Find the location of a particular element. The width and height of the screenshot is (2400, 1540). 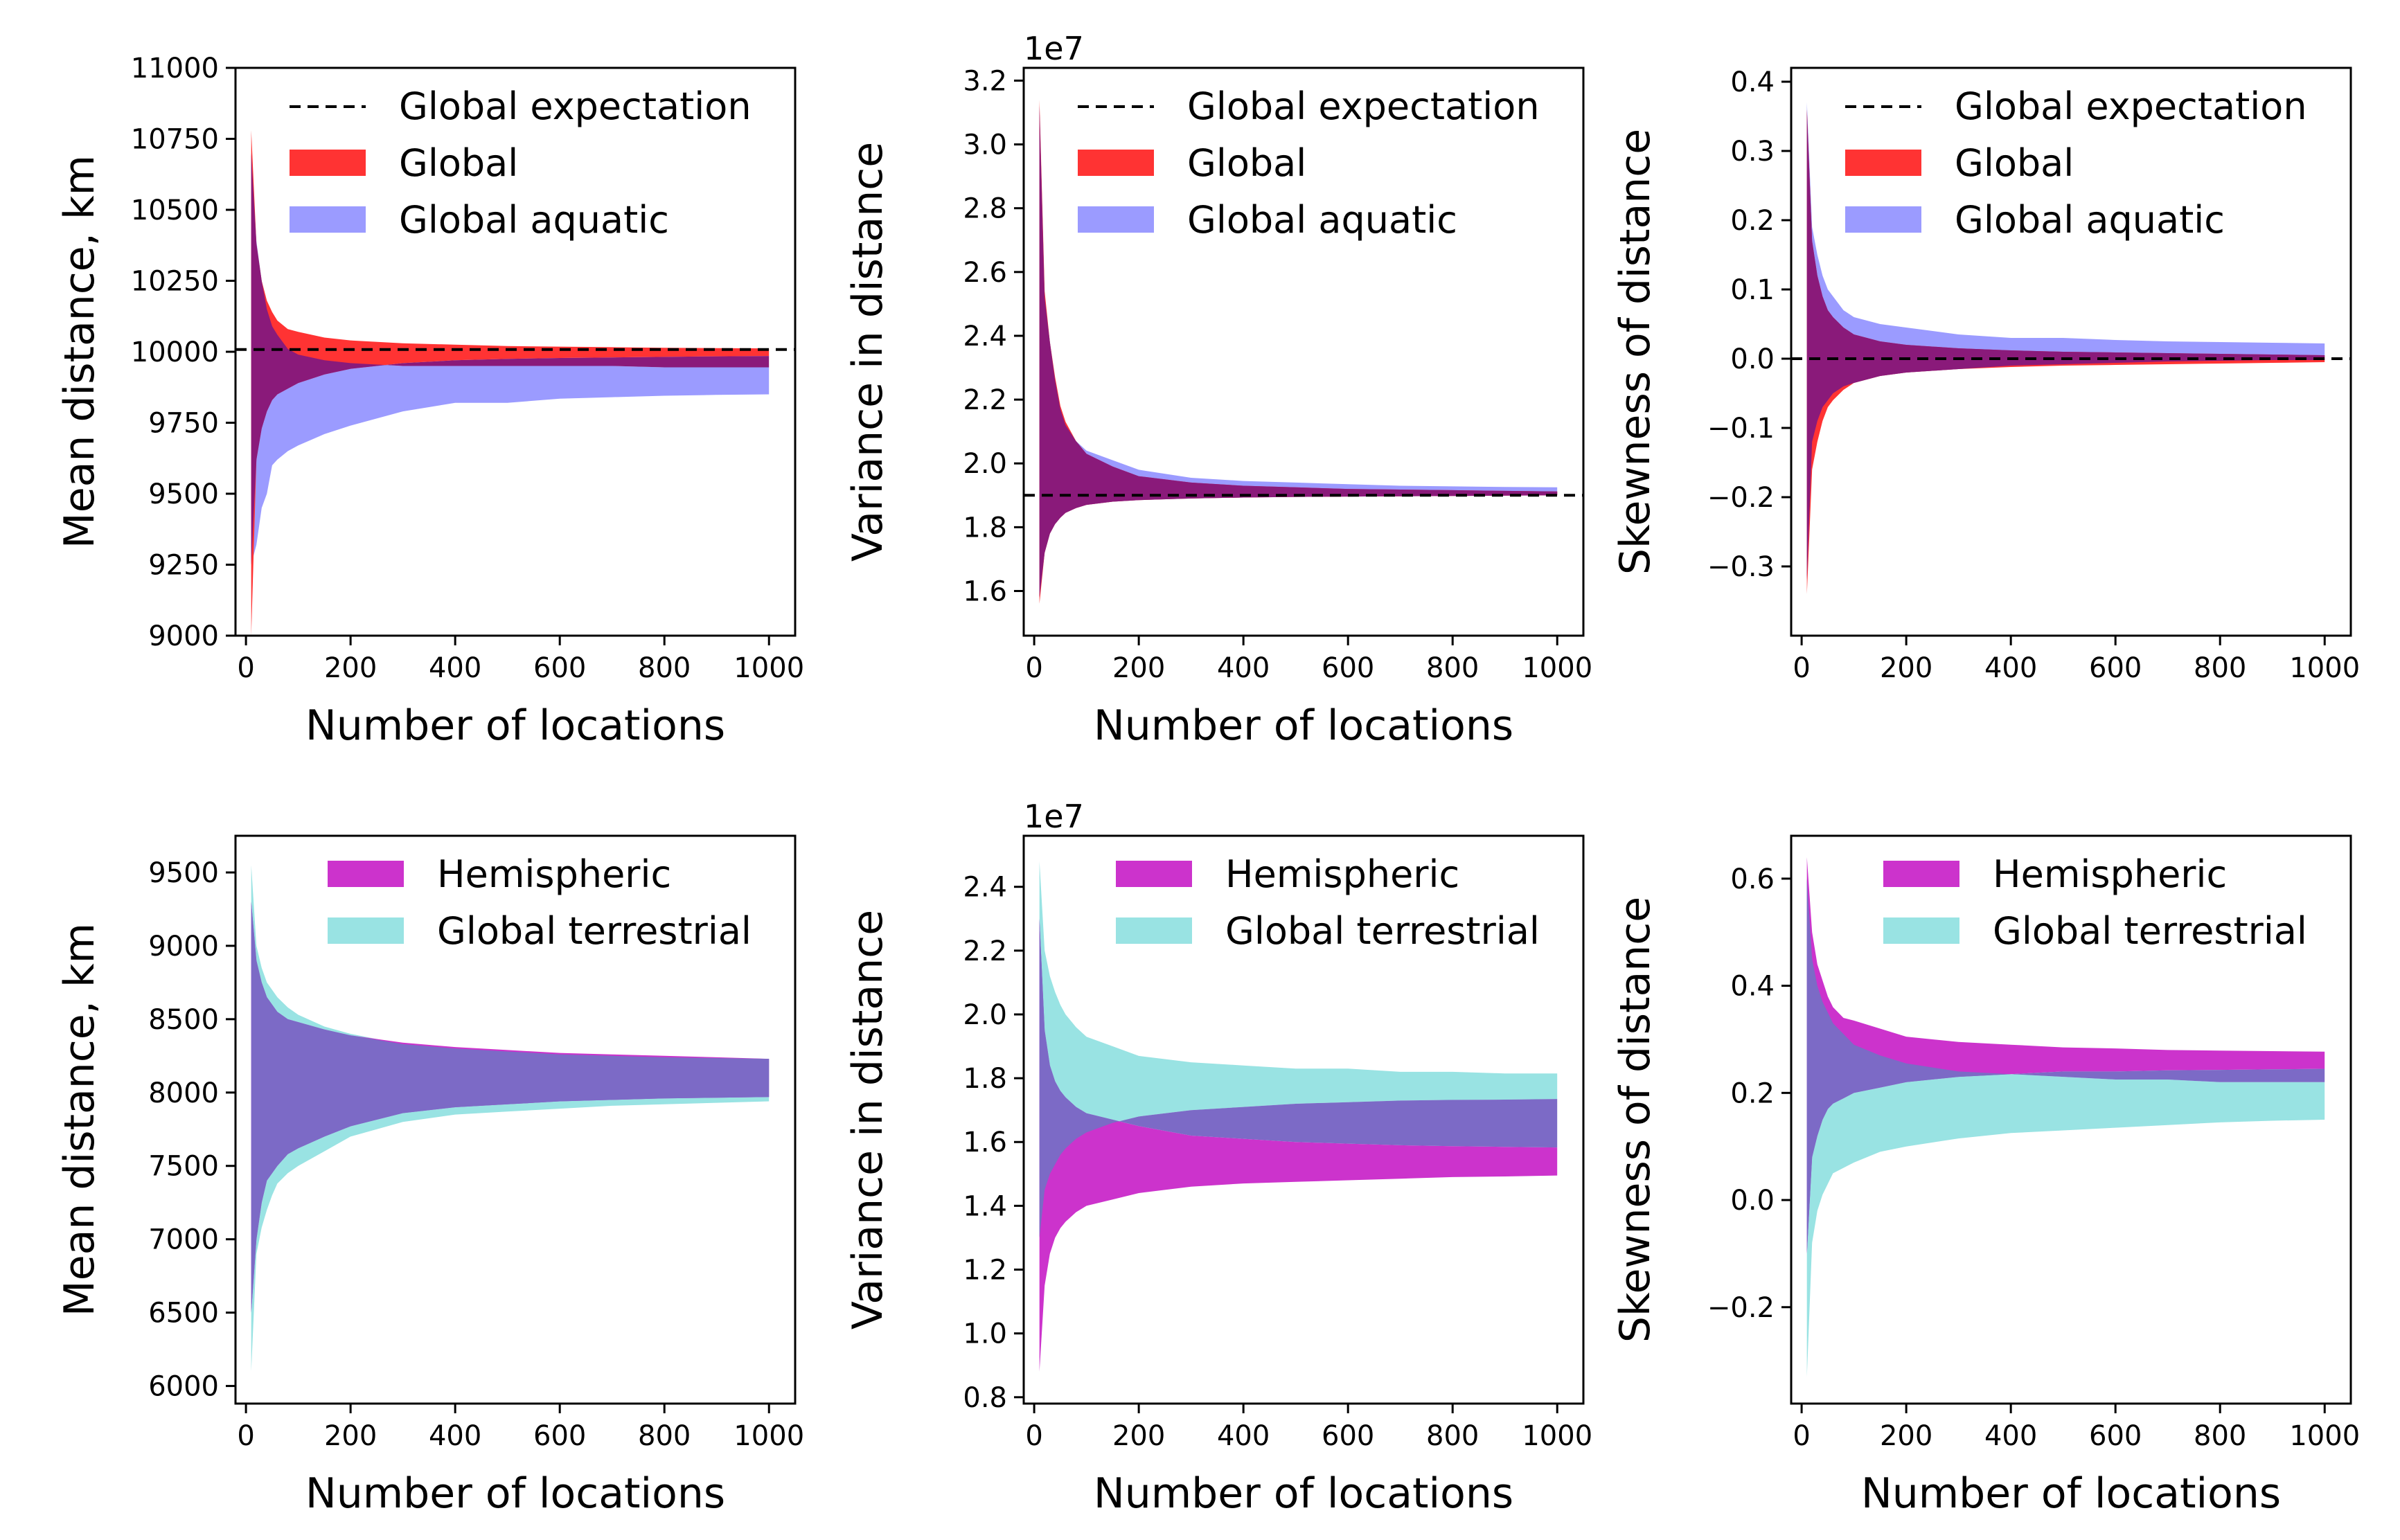

y-tick-label: 0.1 is located at coordinates (1752, 290).